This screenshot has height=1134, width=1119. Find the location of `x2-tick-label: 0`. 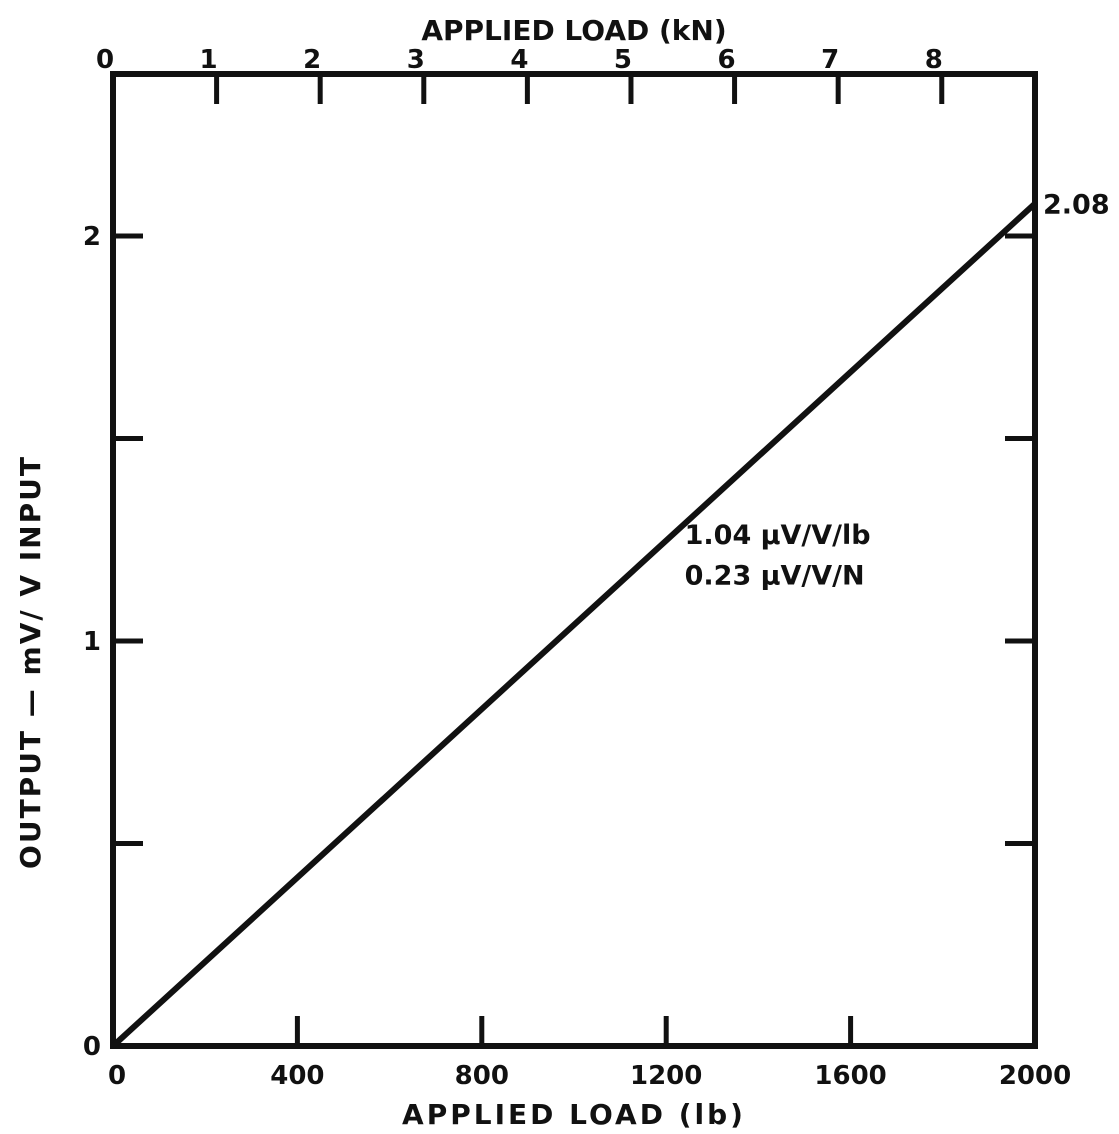

x2-tick-label: 0 is located at coordinates (105, 60).